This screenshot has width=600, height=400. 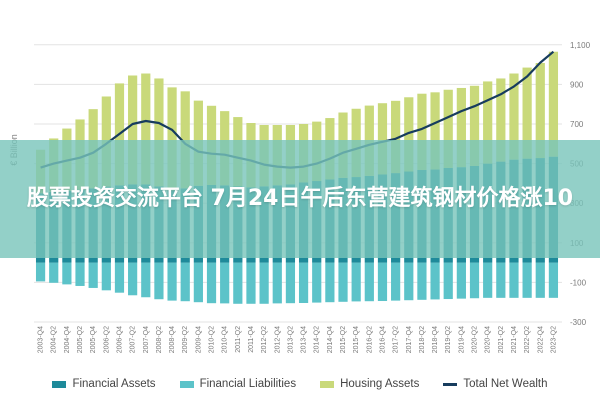 I want to click on legend-item-total-net-wealth: Total Net Wealth, so click(x=495, y=384).